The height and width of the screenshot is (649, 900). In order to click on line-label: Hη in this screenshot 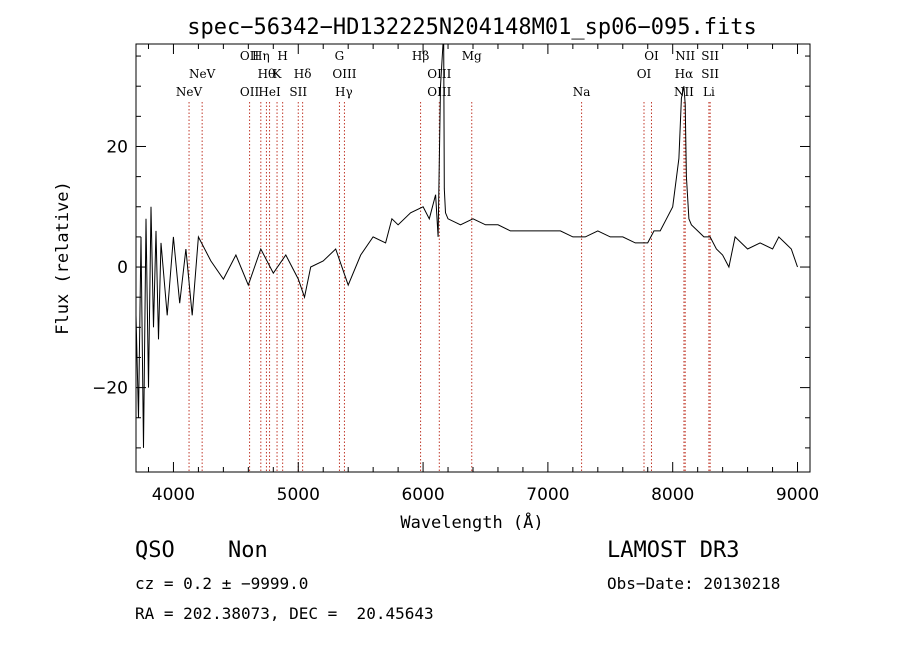, I will do `click(261, 56)`.